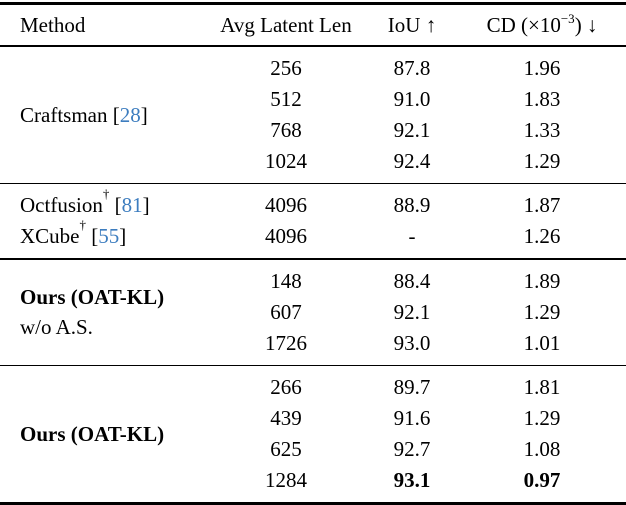 This screenshot has width=626, height=505. Describe the element at coordinates (286, 480) in the screenshot. I see `cell-latent-len: 1284` at that location.